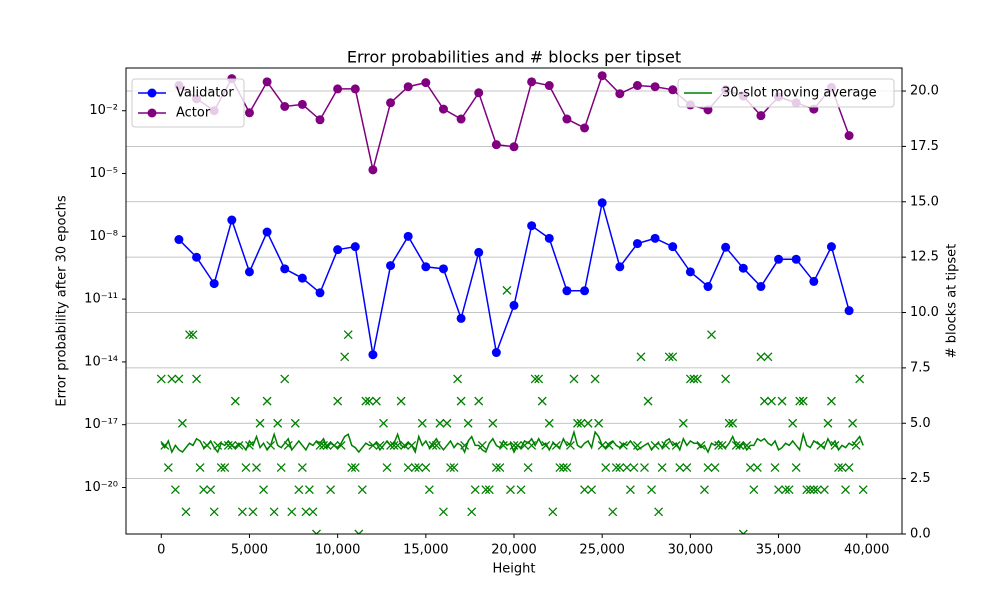  Describe the element at coordinates (920, 534) in the screenshot. I see `y2-tick-label: 0.0` at that location.